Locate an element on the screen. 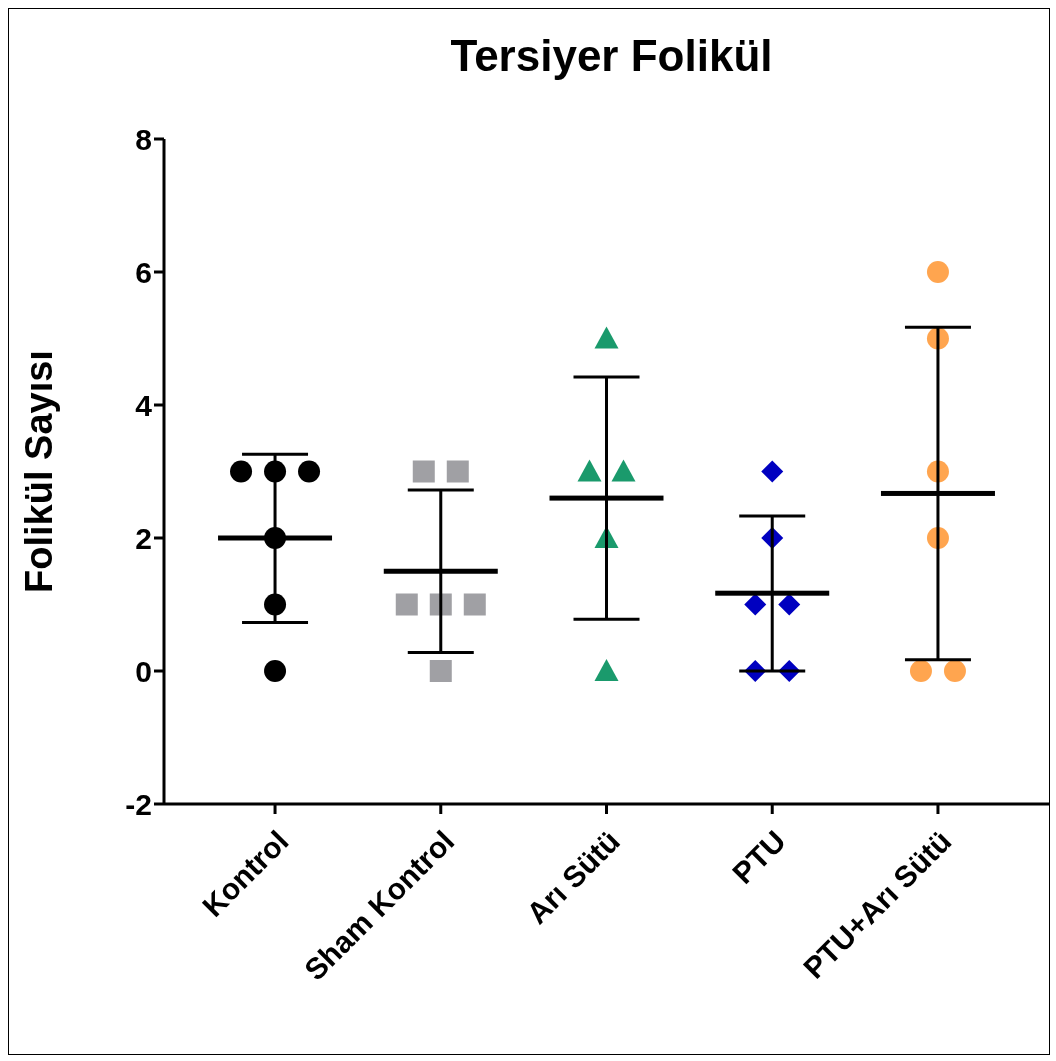 The height and width of the screenshot is (1061, 1056). y-tick-label: 0 is located at coordinates (143, 671).